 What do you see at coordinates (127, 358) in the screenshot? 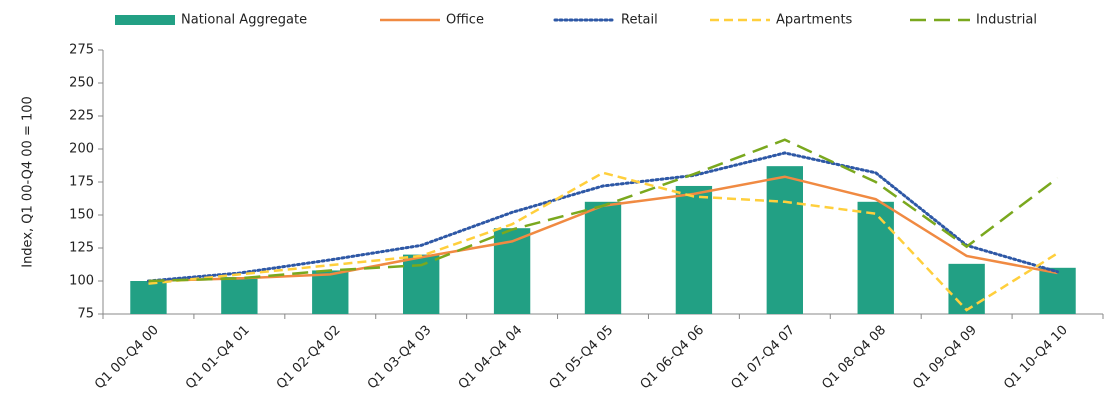
I see `x-tick-label: Q1 00-Q4 00` at bounding box center [127, 358].